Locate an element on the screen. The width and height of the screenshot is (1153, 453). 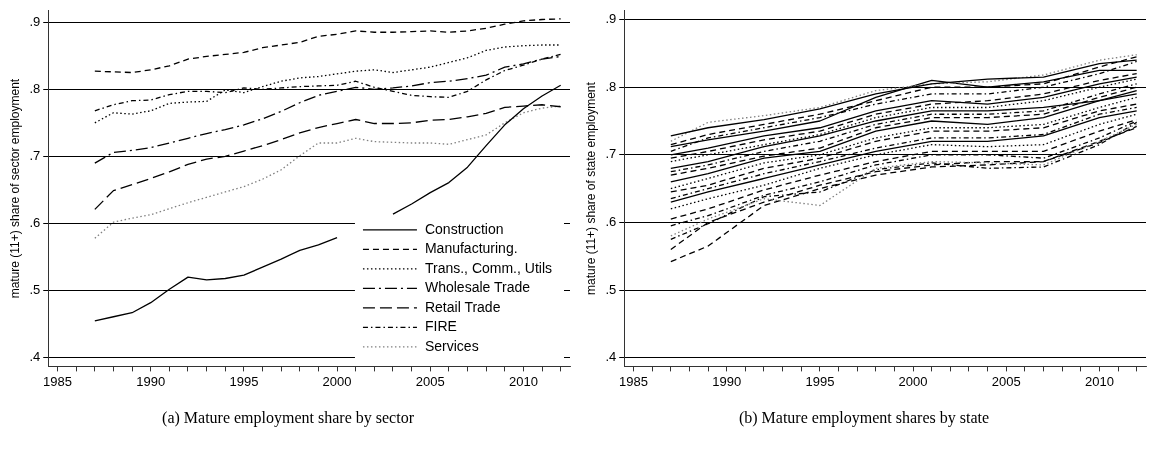
legend-label: Wholesale Trade is located at coordinates (477, 287).